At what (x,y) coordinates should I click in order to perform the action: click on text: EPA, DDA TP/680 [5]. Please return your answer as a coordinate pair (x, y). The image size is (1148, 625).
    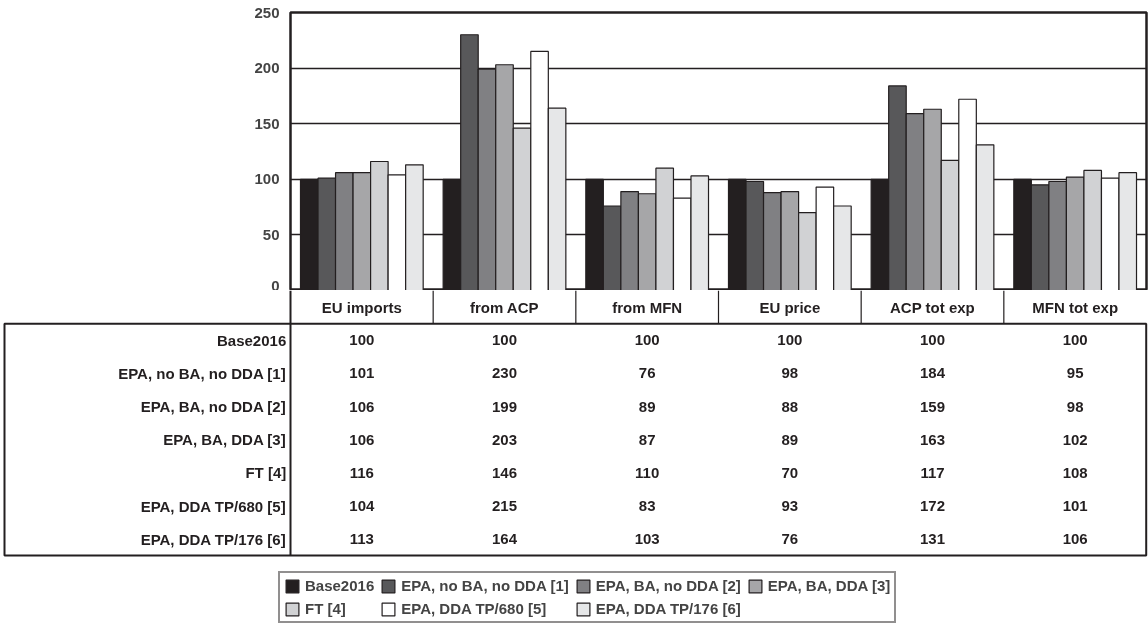
    Looking at the image, I should click on (213, 506).